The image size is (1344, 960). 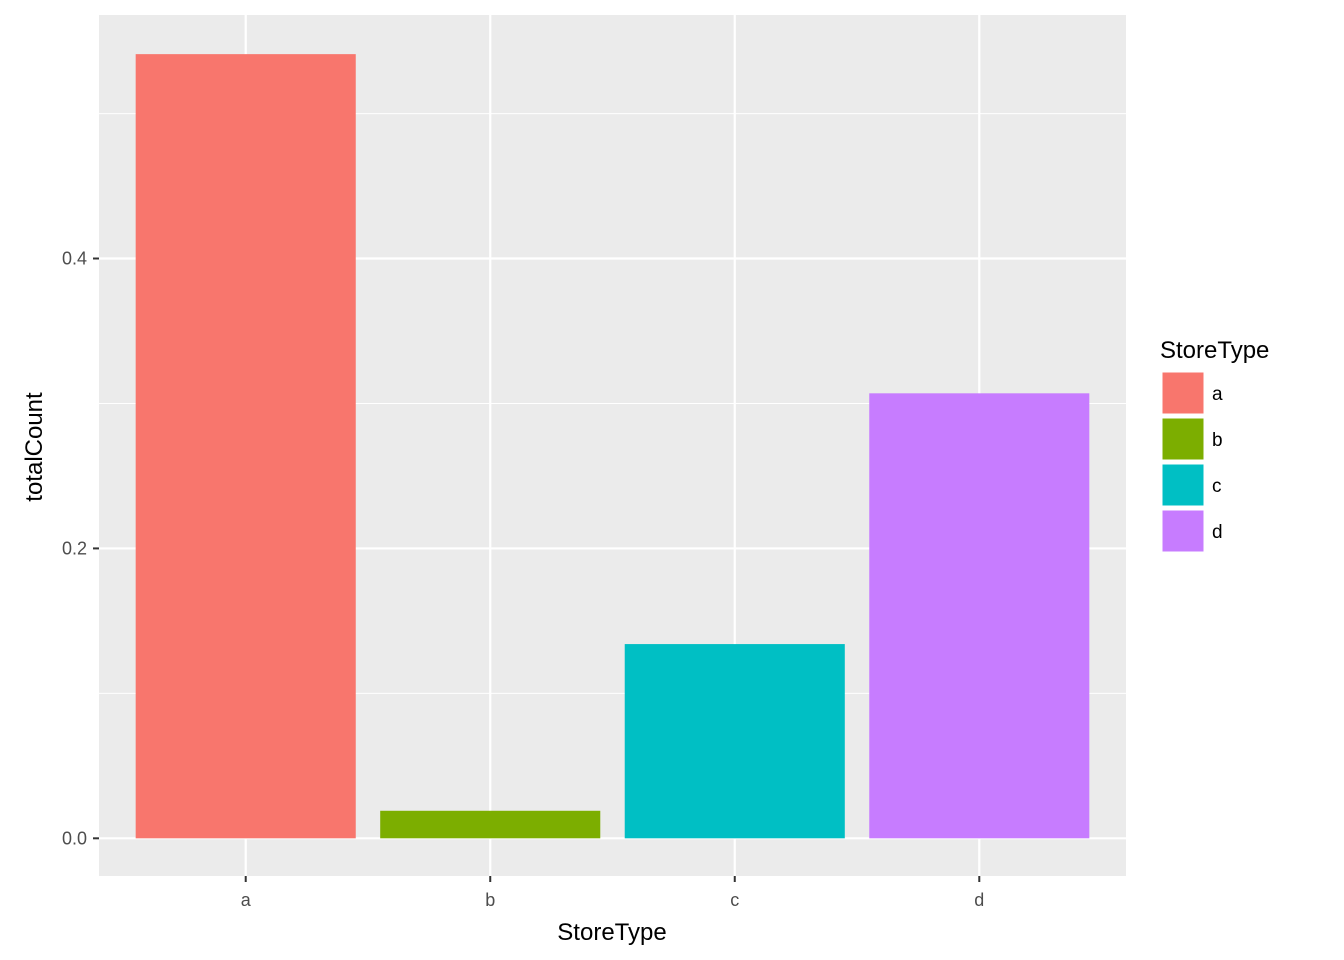 I want to click on y-tick-label: 0.0, so click(x=74, y=838).